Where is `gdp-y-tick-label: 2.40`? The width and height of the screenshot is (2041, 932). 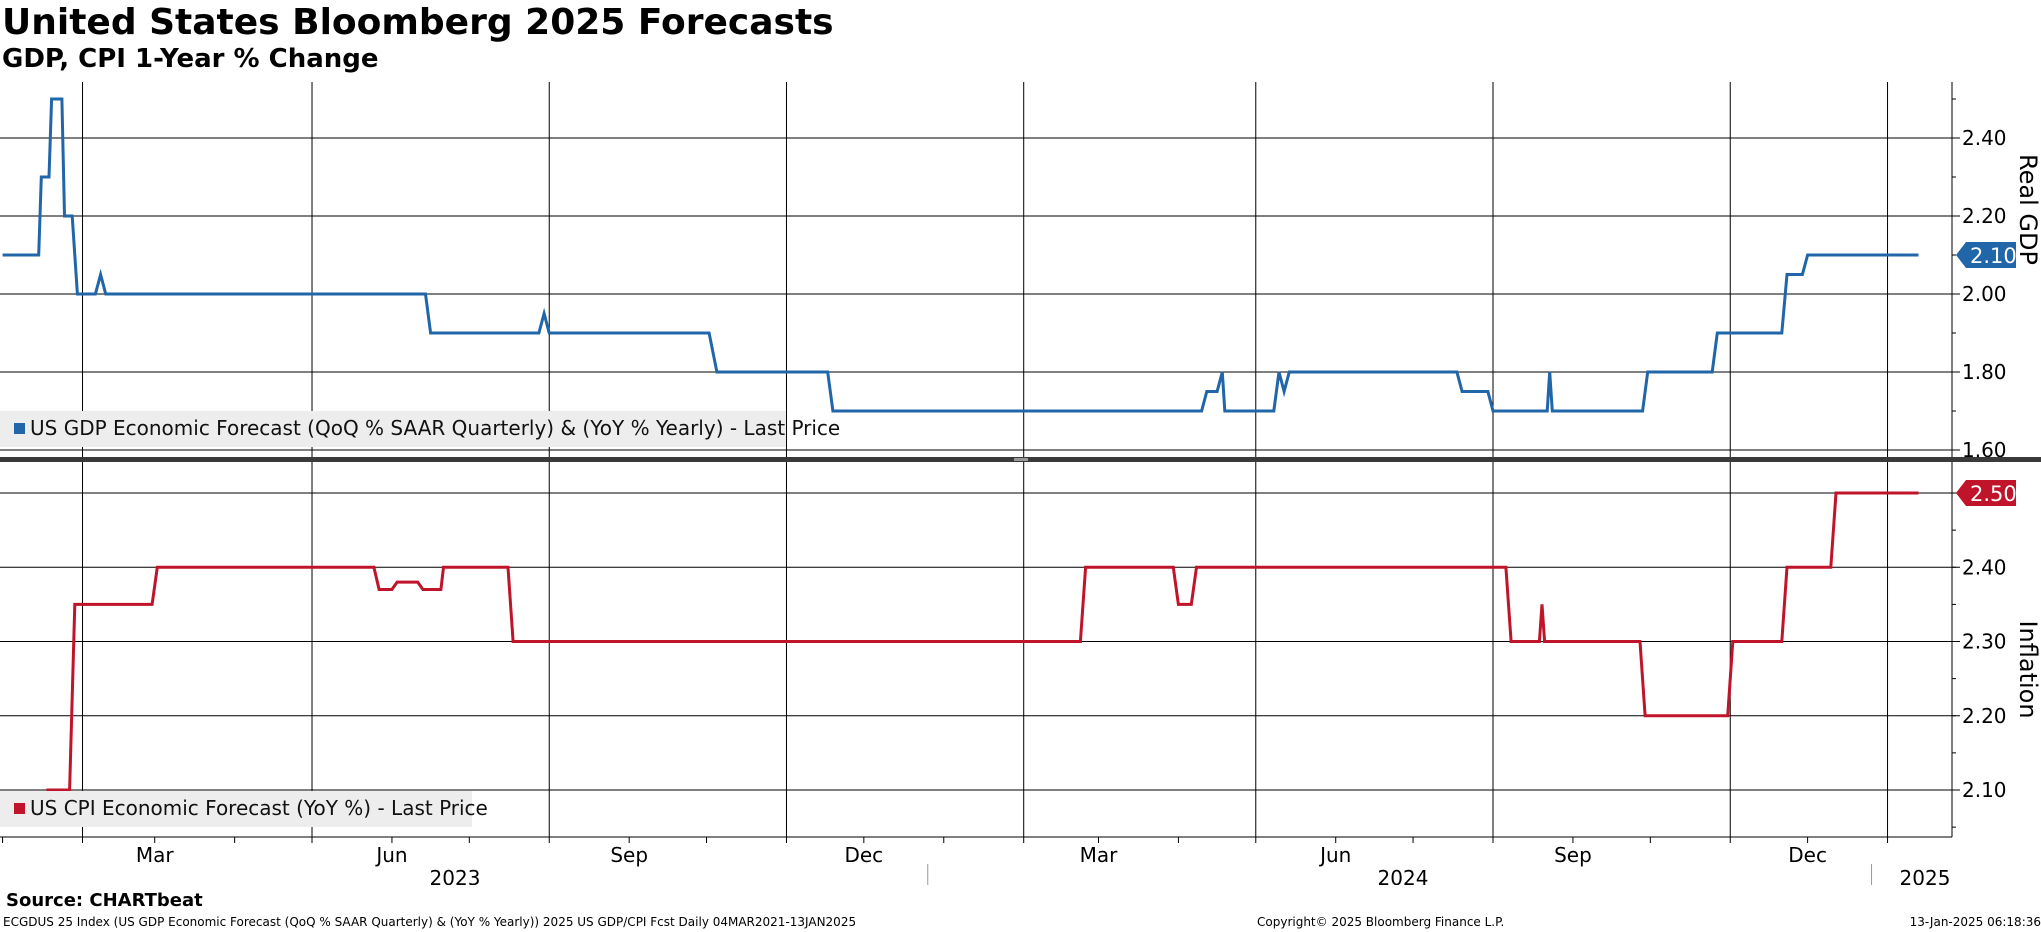
gdp-y-tick-label: 2.40 is located at coordinates (1984, 138).